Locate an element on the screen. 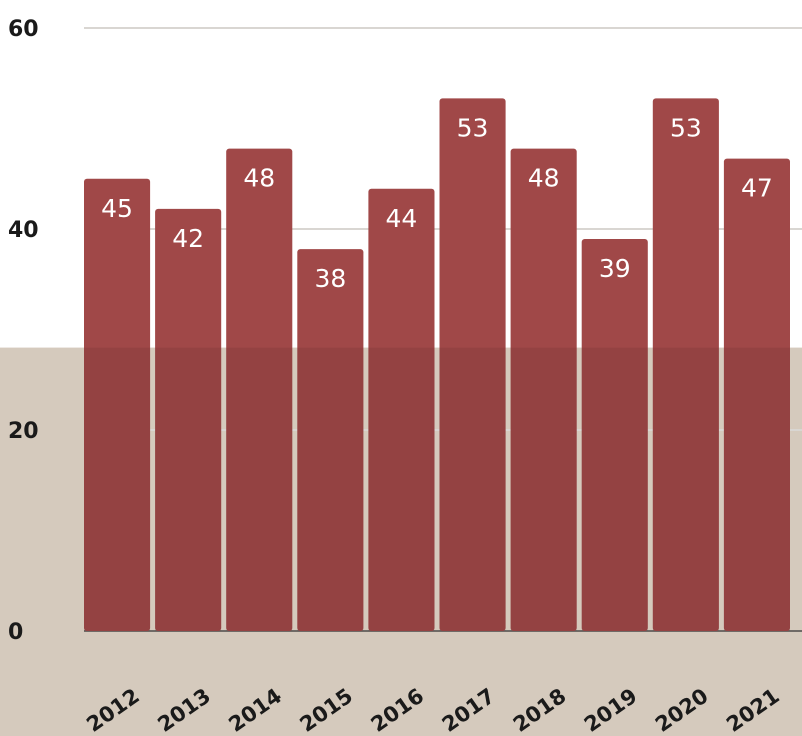  y-tick-label: 40 is located at coordinates (23, 230).